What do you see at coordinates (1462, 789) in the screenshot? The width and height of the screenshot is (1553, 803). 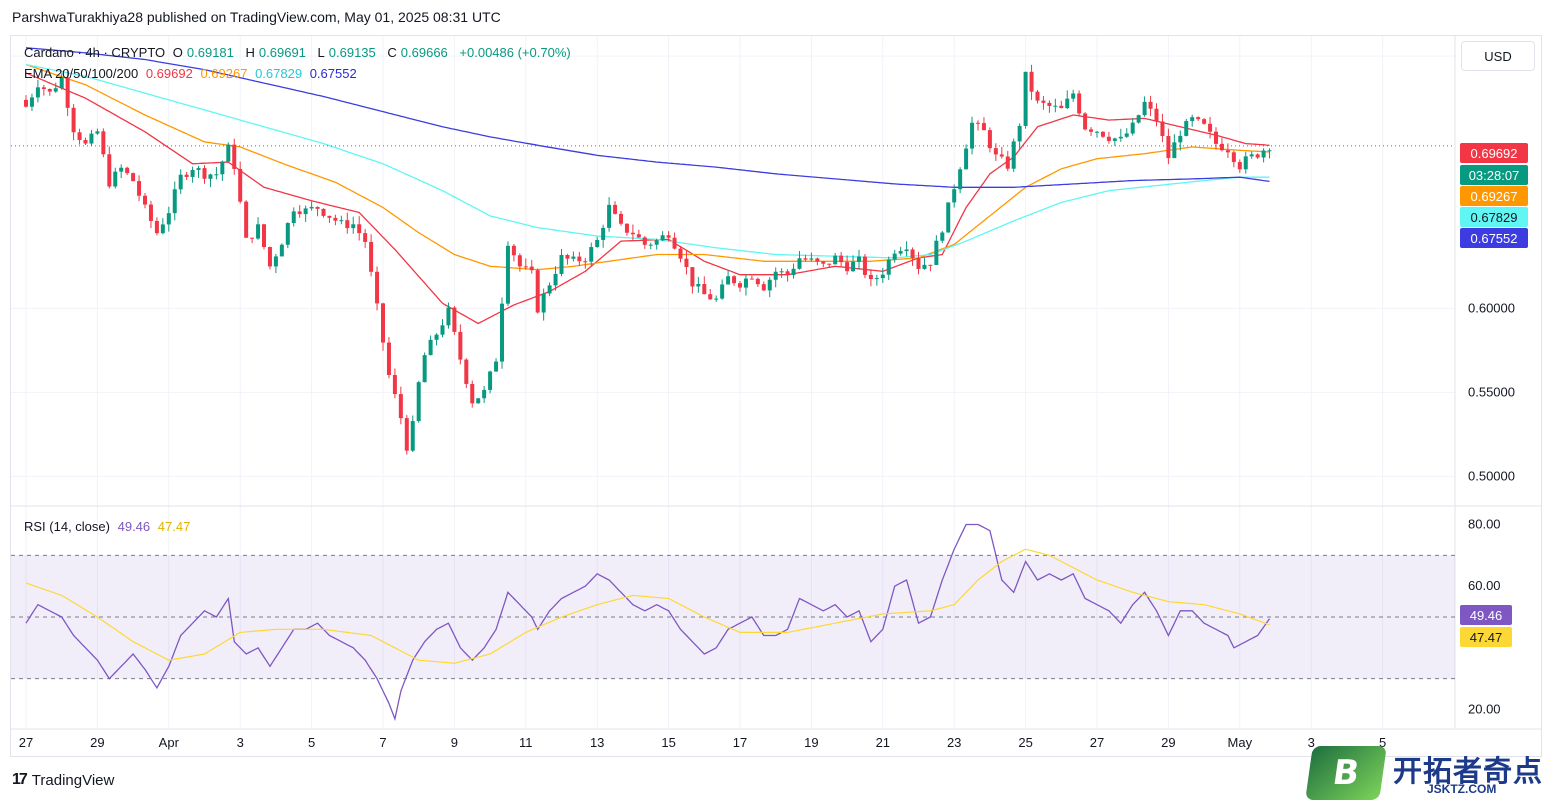 I see `watermark-subtext: JSKTZ.COM` at bounding box center [1462, 789].